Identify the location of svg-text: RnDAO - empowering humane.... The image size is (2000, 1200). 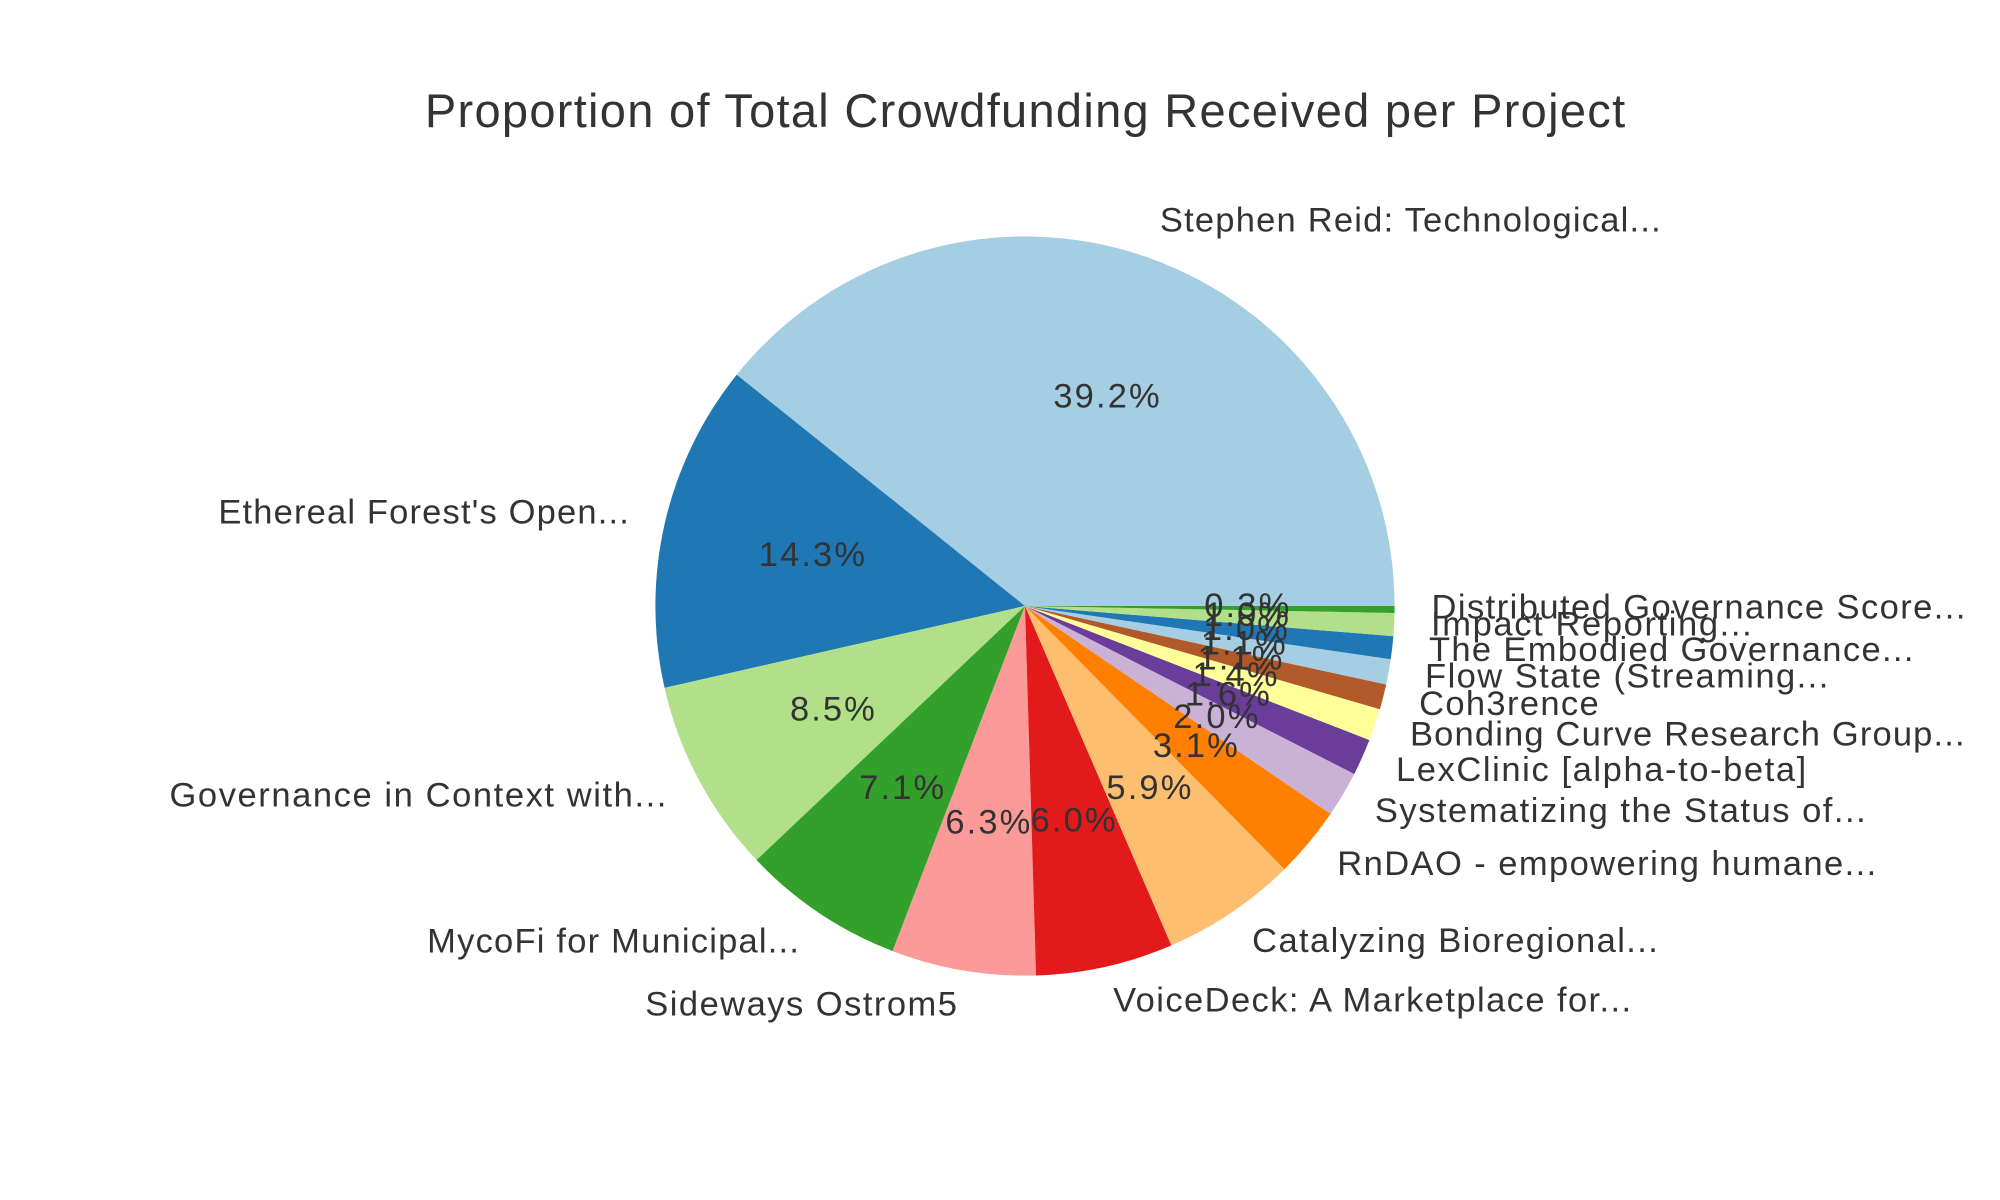
(1606, 864).